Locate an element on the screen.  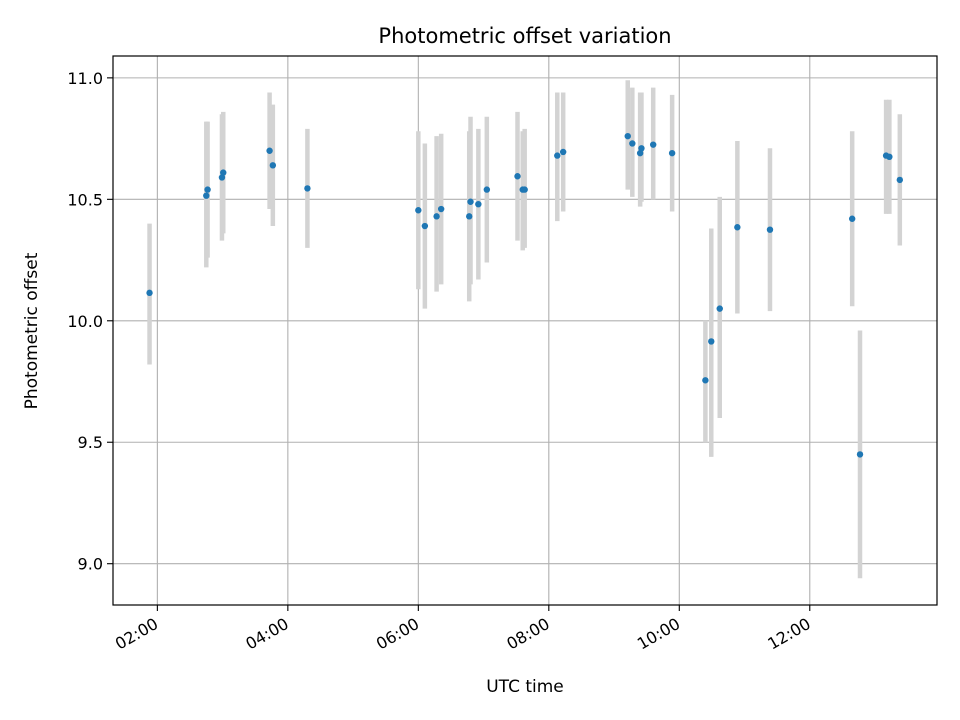
y-tick-label: 11.0 is located at coordinates (85, 78).